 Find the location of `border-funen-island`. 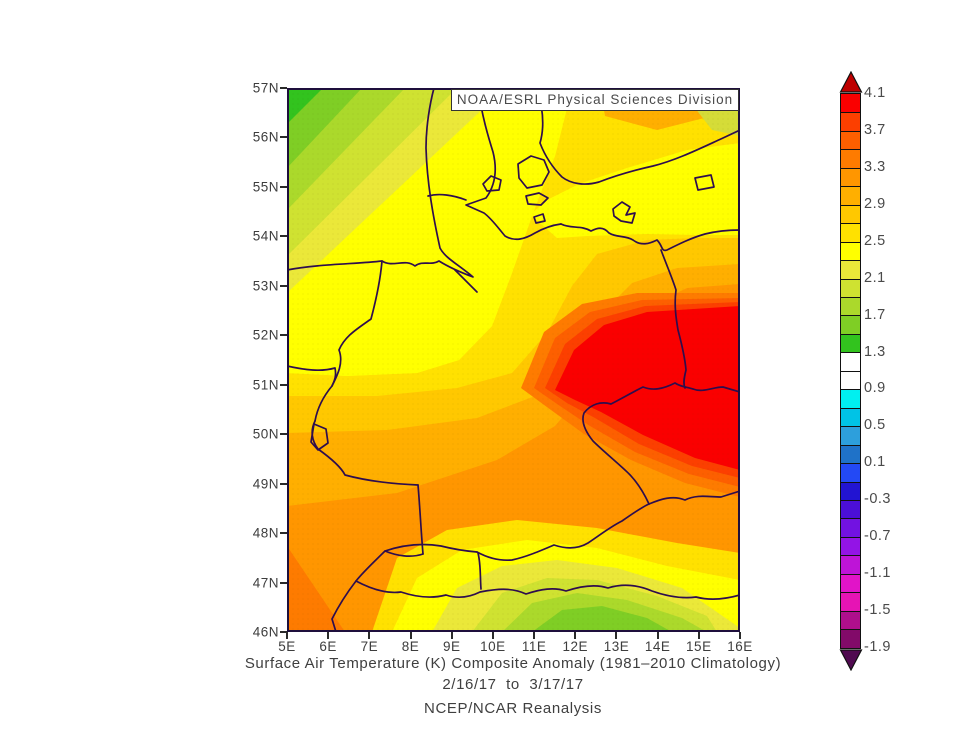

border-funen-island is located at coordinates (492, 183).